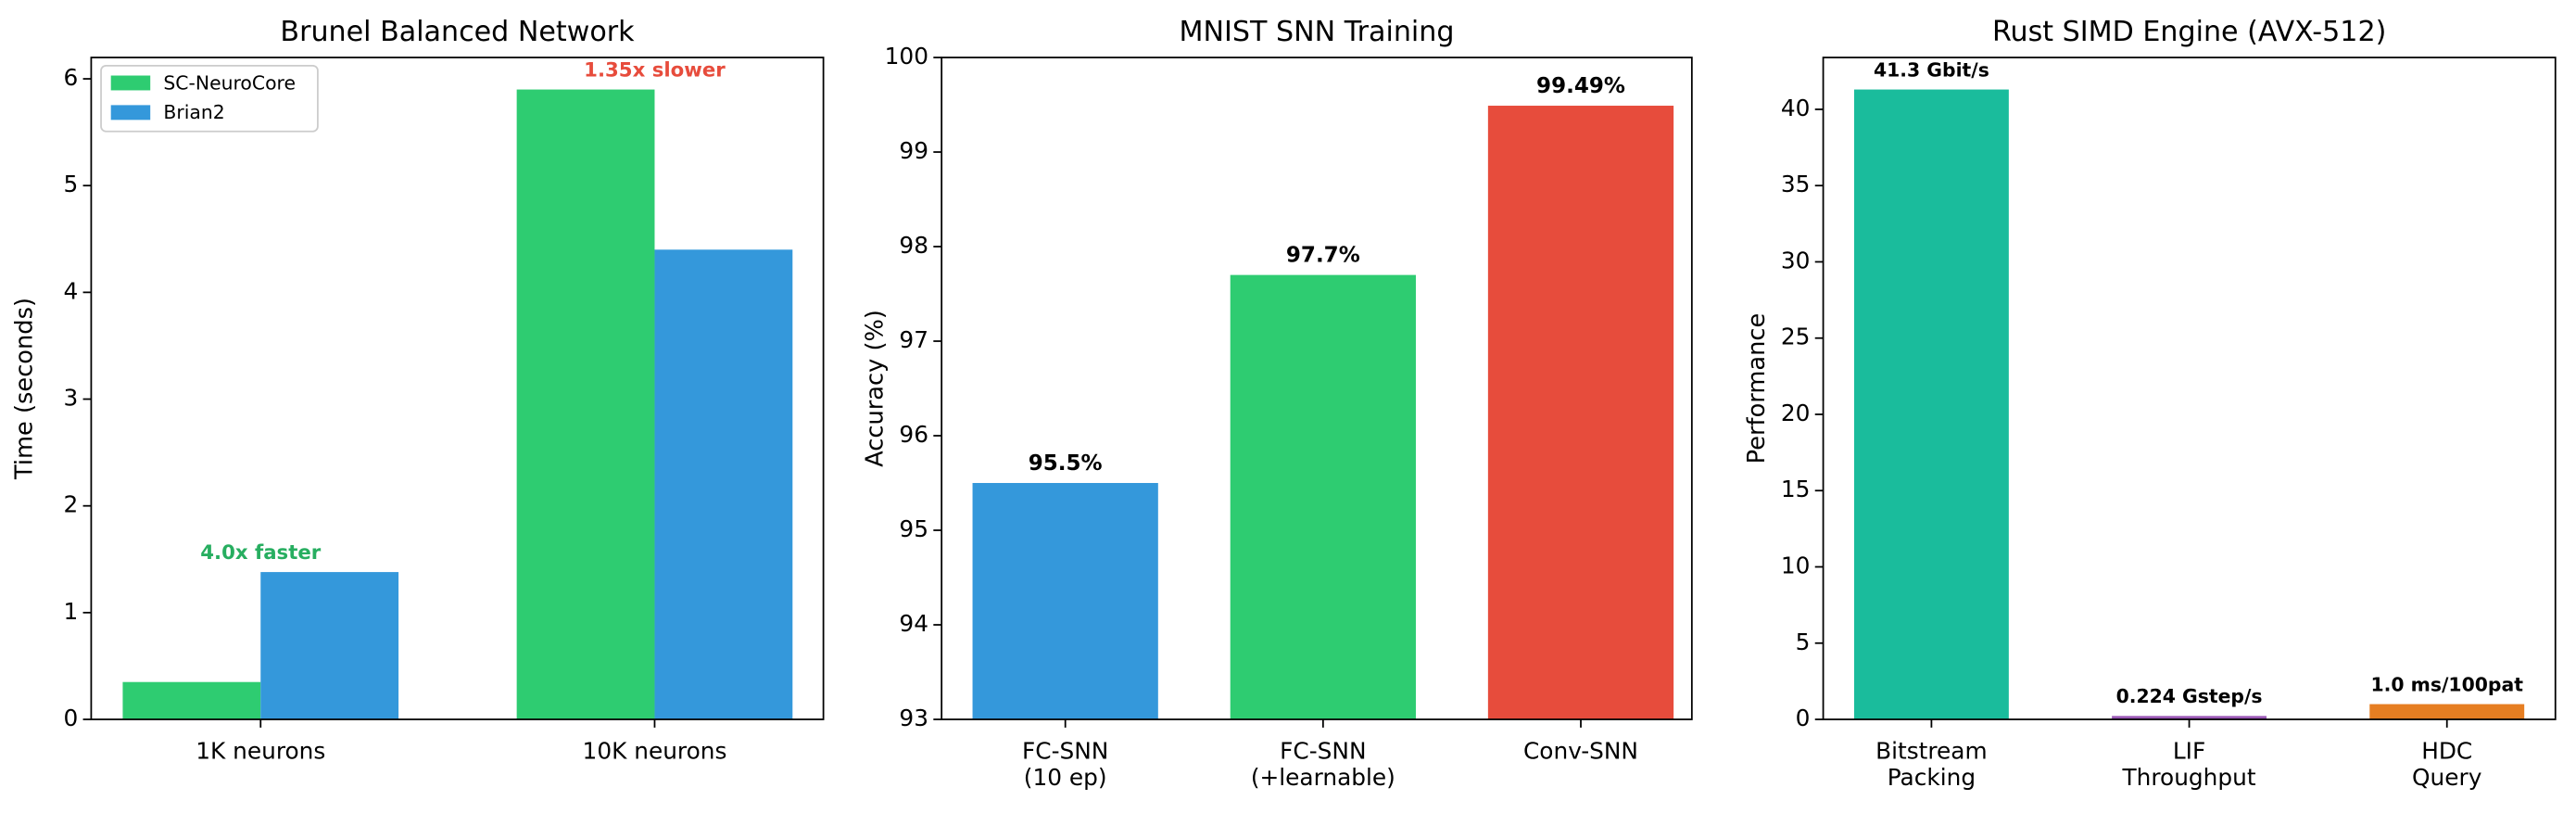  Describe the element at coordinates (913, 151) in the screenshot. I see `y-tick-label: 99` at that location.